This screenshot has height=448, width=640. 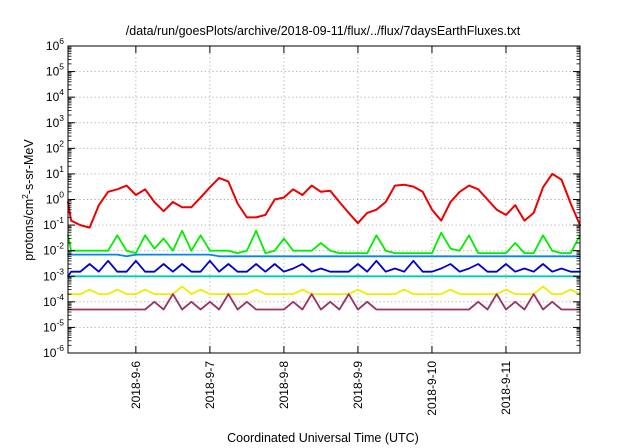 What do you see at coordinates (29, 167) in the screenshot?
I see `y-axis-label-tail: -s-sr-MeV` at bounding box center [29, 167].